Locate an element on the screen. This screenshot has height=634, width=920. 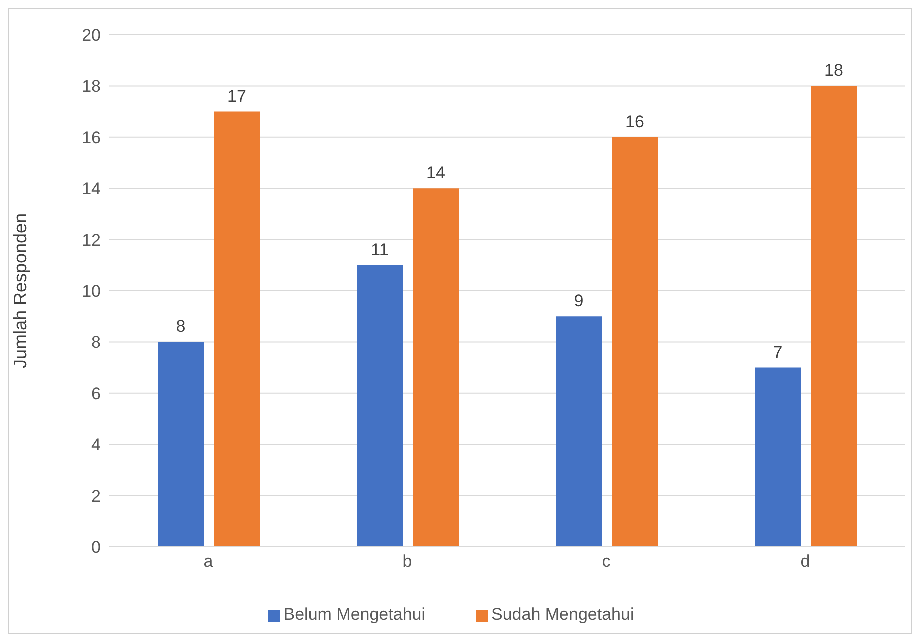
y-tick-label: 0 is located at coordinates (96, 548).